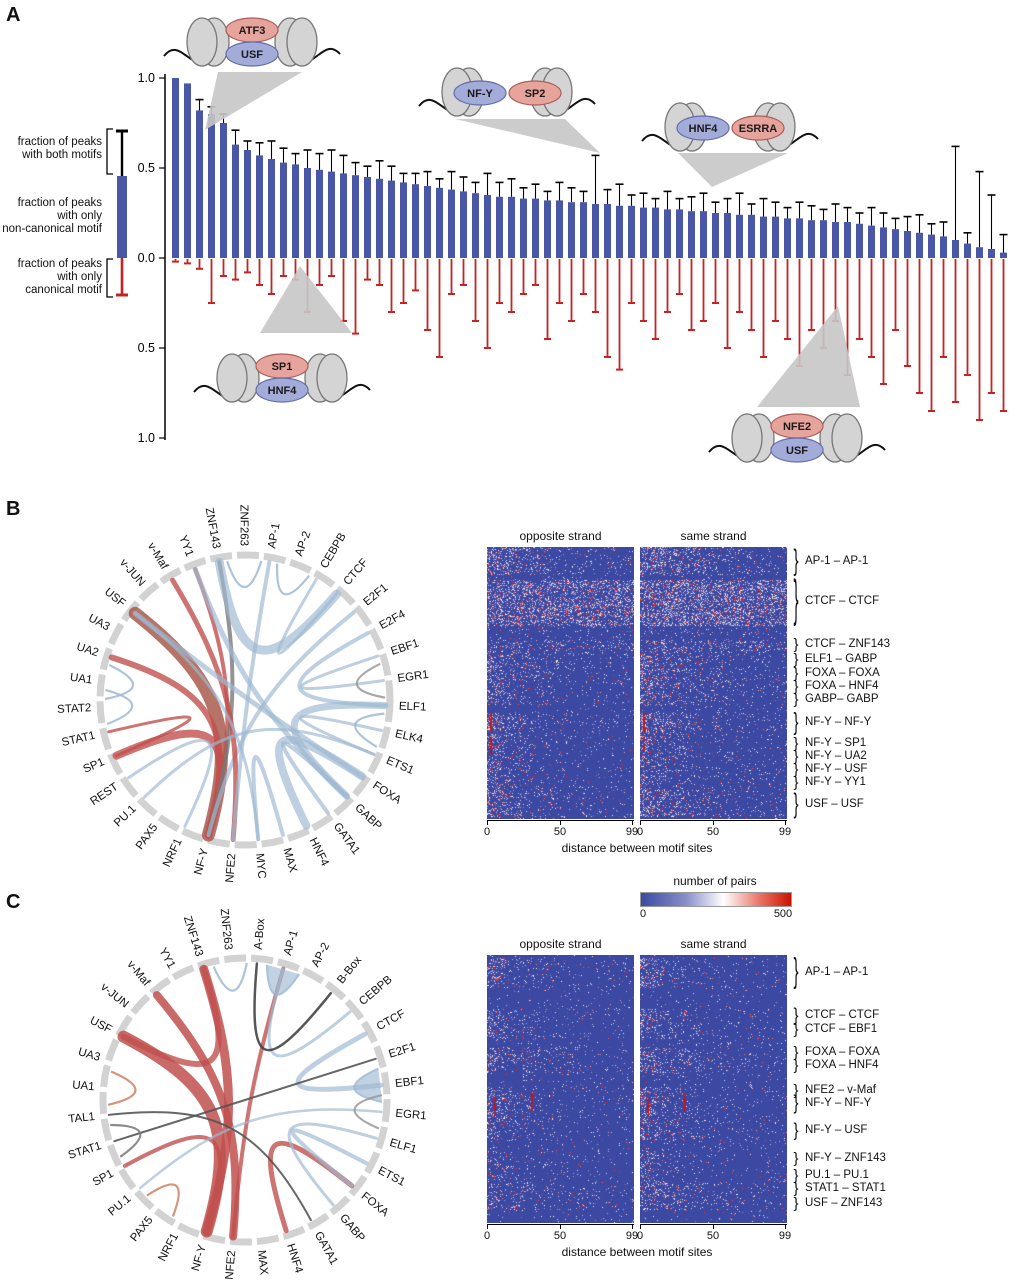  What do you see at coordinates (715, 881) in the screenshot?
I see `colorbar-label: number of pairs` at bounding box center [715, 881].